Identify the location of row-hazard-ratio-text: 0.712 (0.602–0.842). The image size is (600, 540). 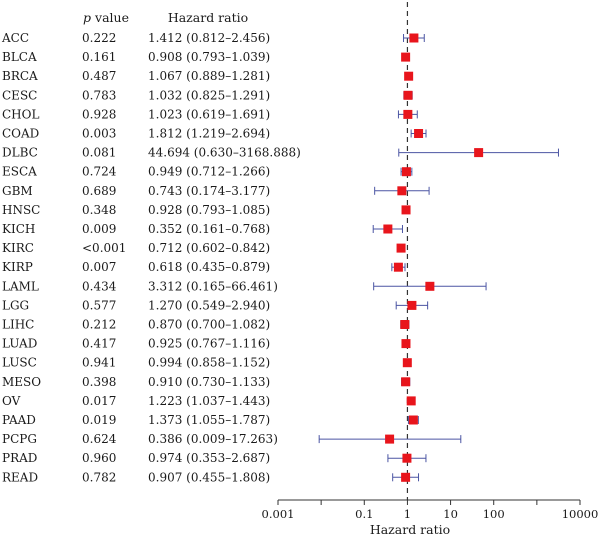
(209, 248).